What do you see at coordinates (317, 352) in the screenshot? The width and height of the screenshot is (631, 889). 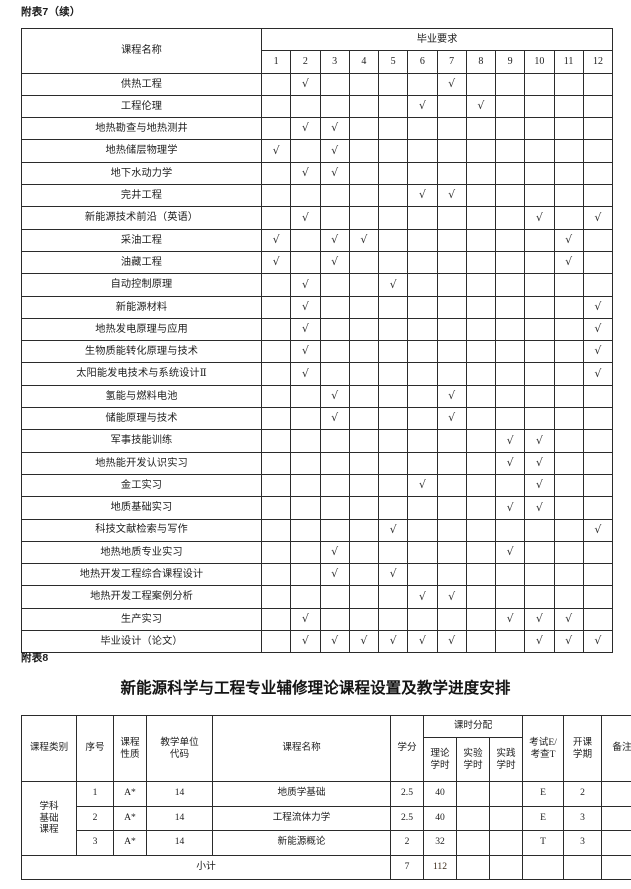 I see `table-row: 生物质能转化原理与技术 √ √` at bounding box center [317, 352].